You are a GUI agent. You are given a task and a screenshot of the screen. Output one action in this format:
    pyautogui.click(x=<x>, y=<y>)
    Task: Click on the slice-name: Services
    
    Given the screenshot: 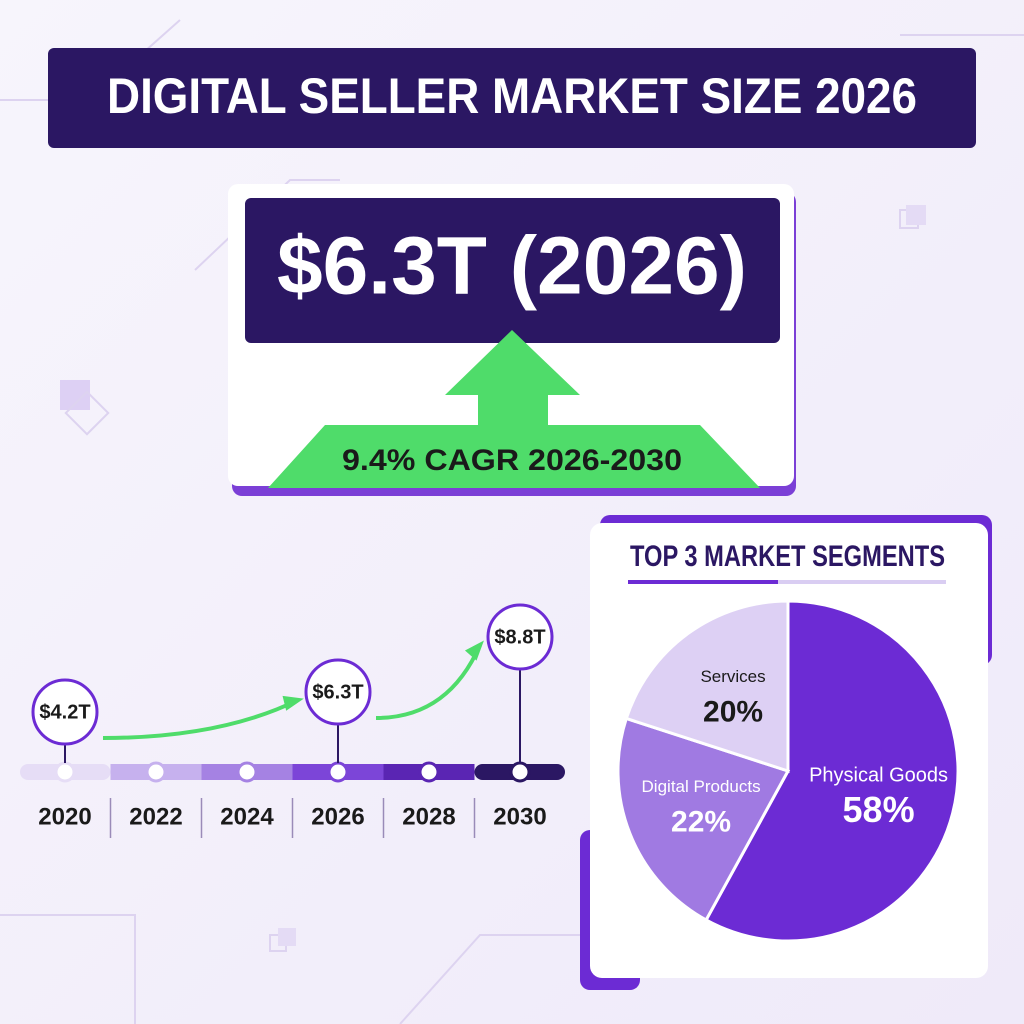 What is the action you would take?
    pyautogui.click(x=732, y=676)
    